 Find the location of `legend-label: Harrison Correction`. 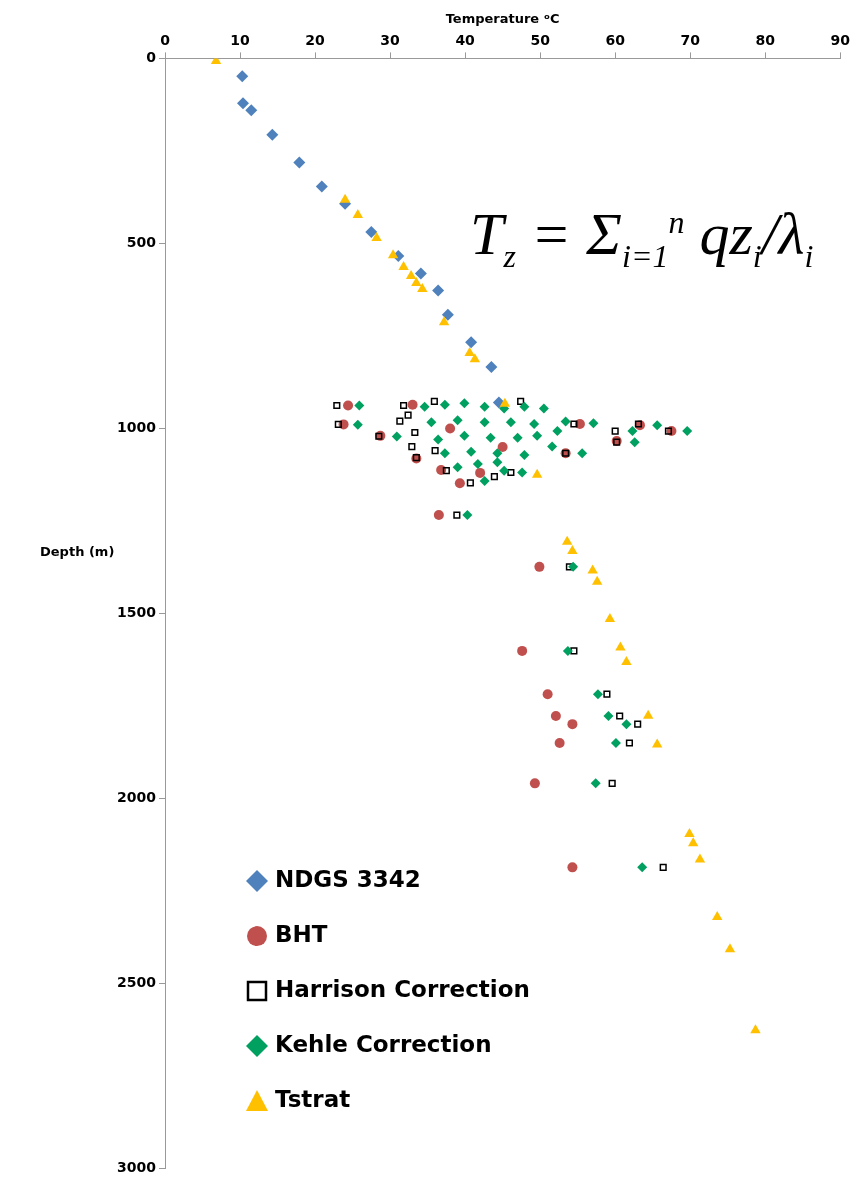

legend-label: Harrison Correction is located at coordinates (402, 989).